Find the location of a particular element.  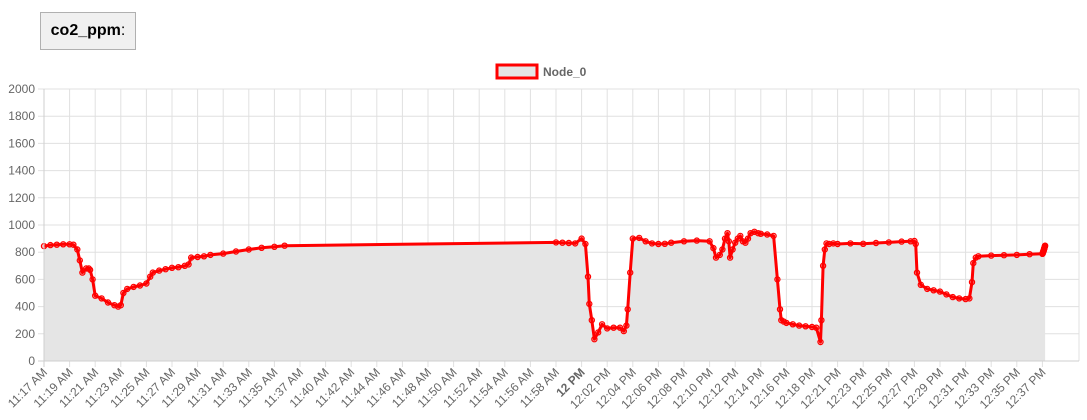

y-tick-label: 1200 is located at coordinates (21, 198).